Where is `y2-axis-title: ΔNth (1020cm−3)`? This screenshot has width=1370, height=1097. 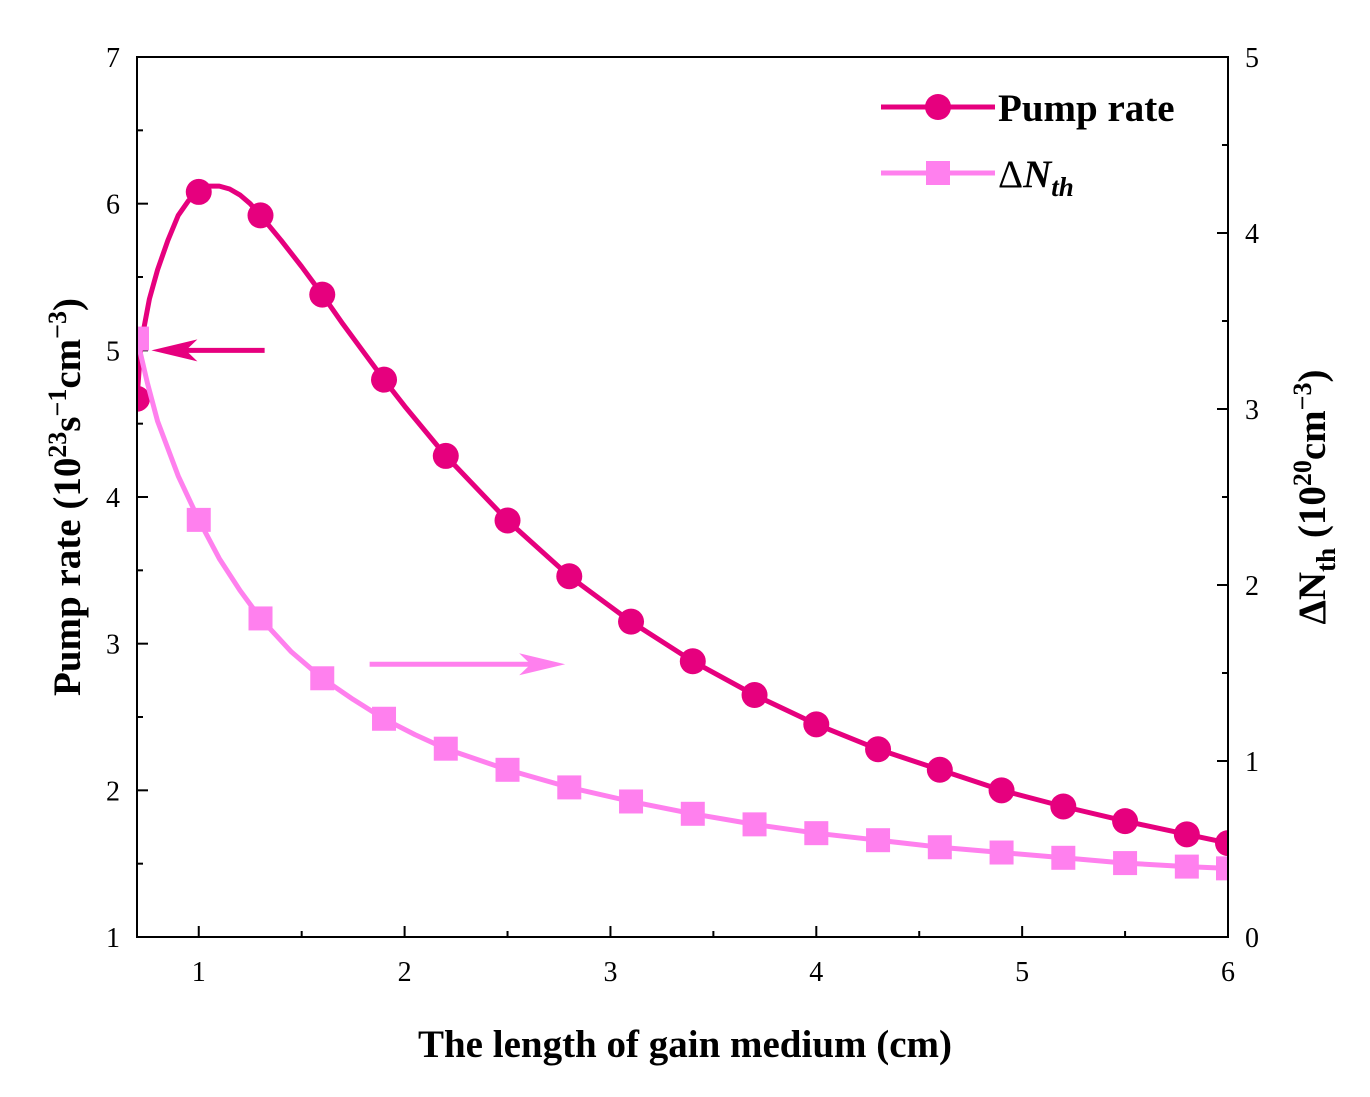
y2-axis-title: ΔNth (1020cm−3) is located at coordinates (1314, 496).